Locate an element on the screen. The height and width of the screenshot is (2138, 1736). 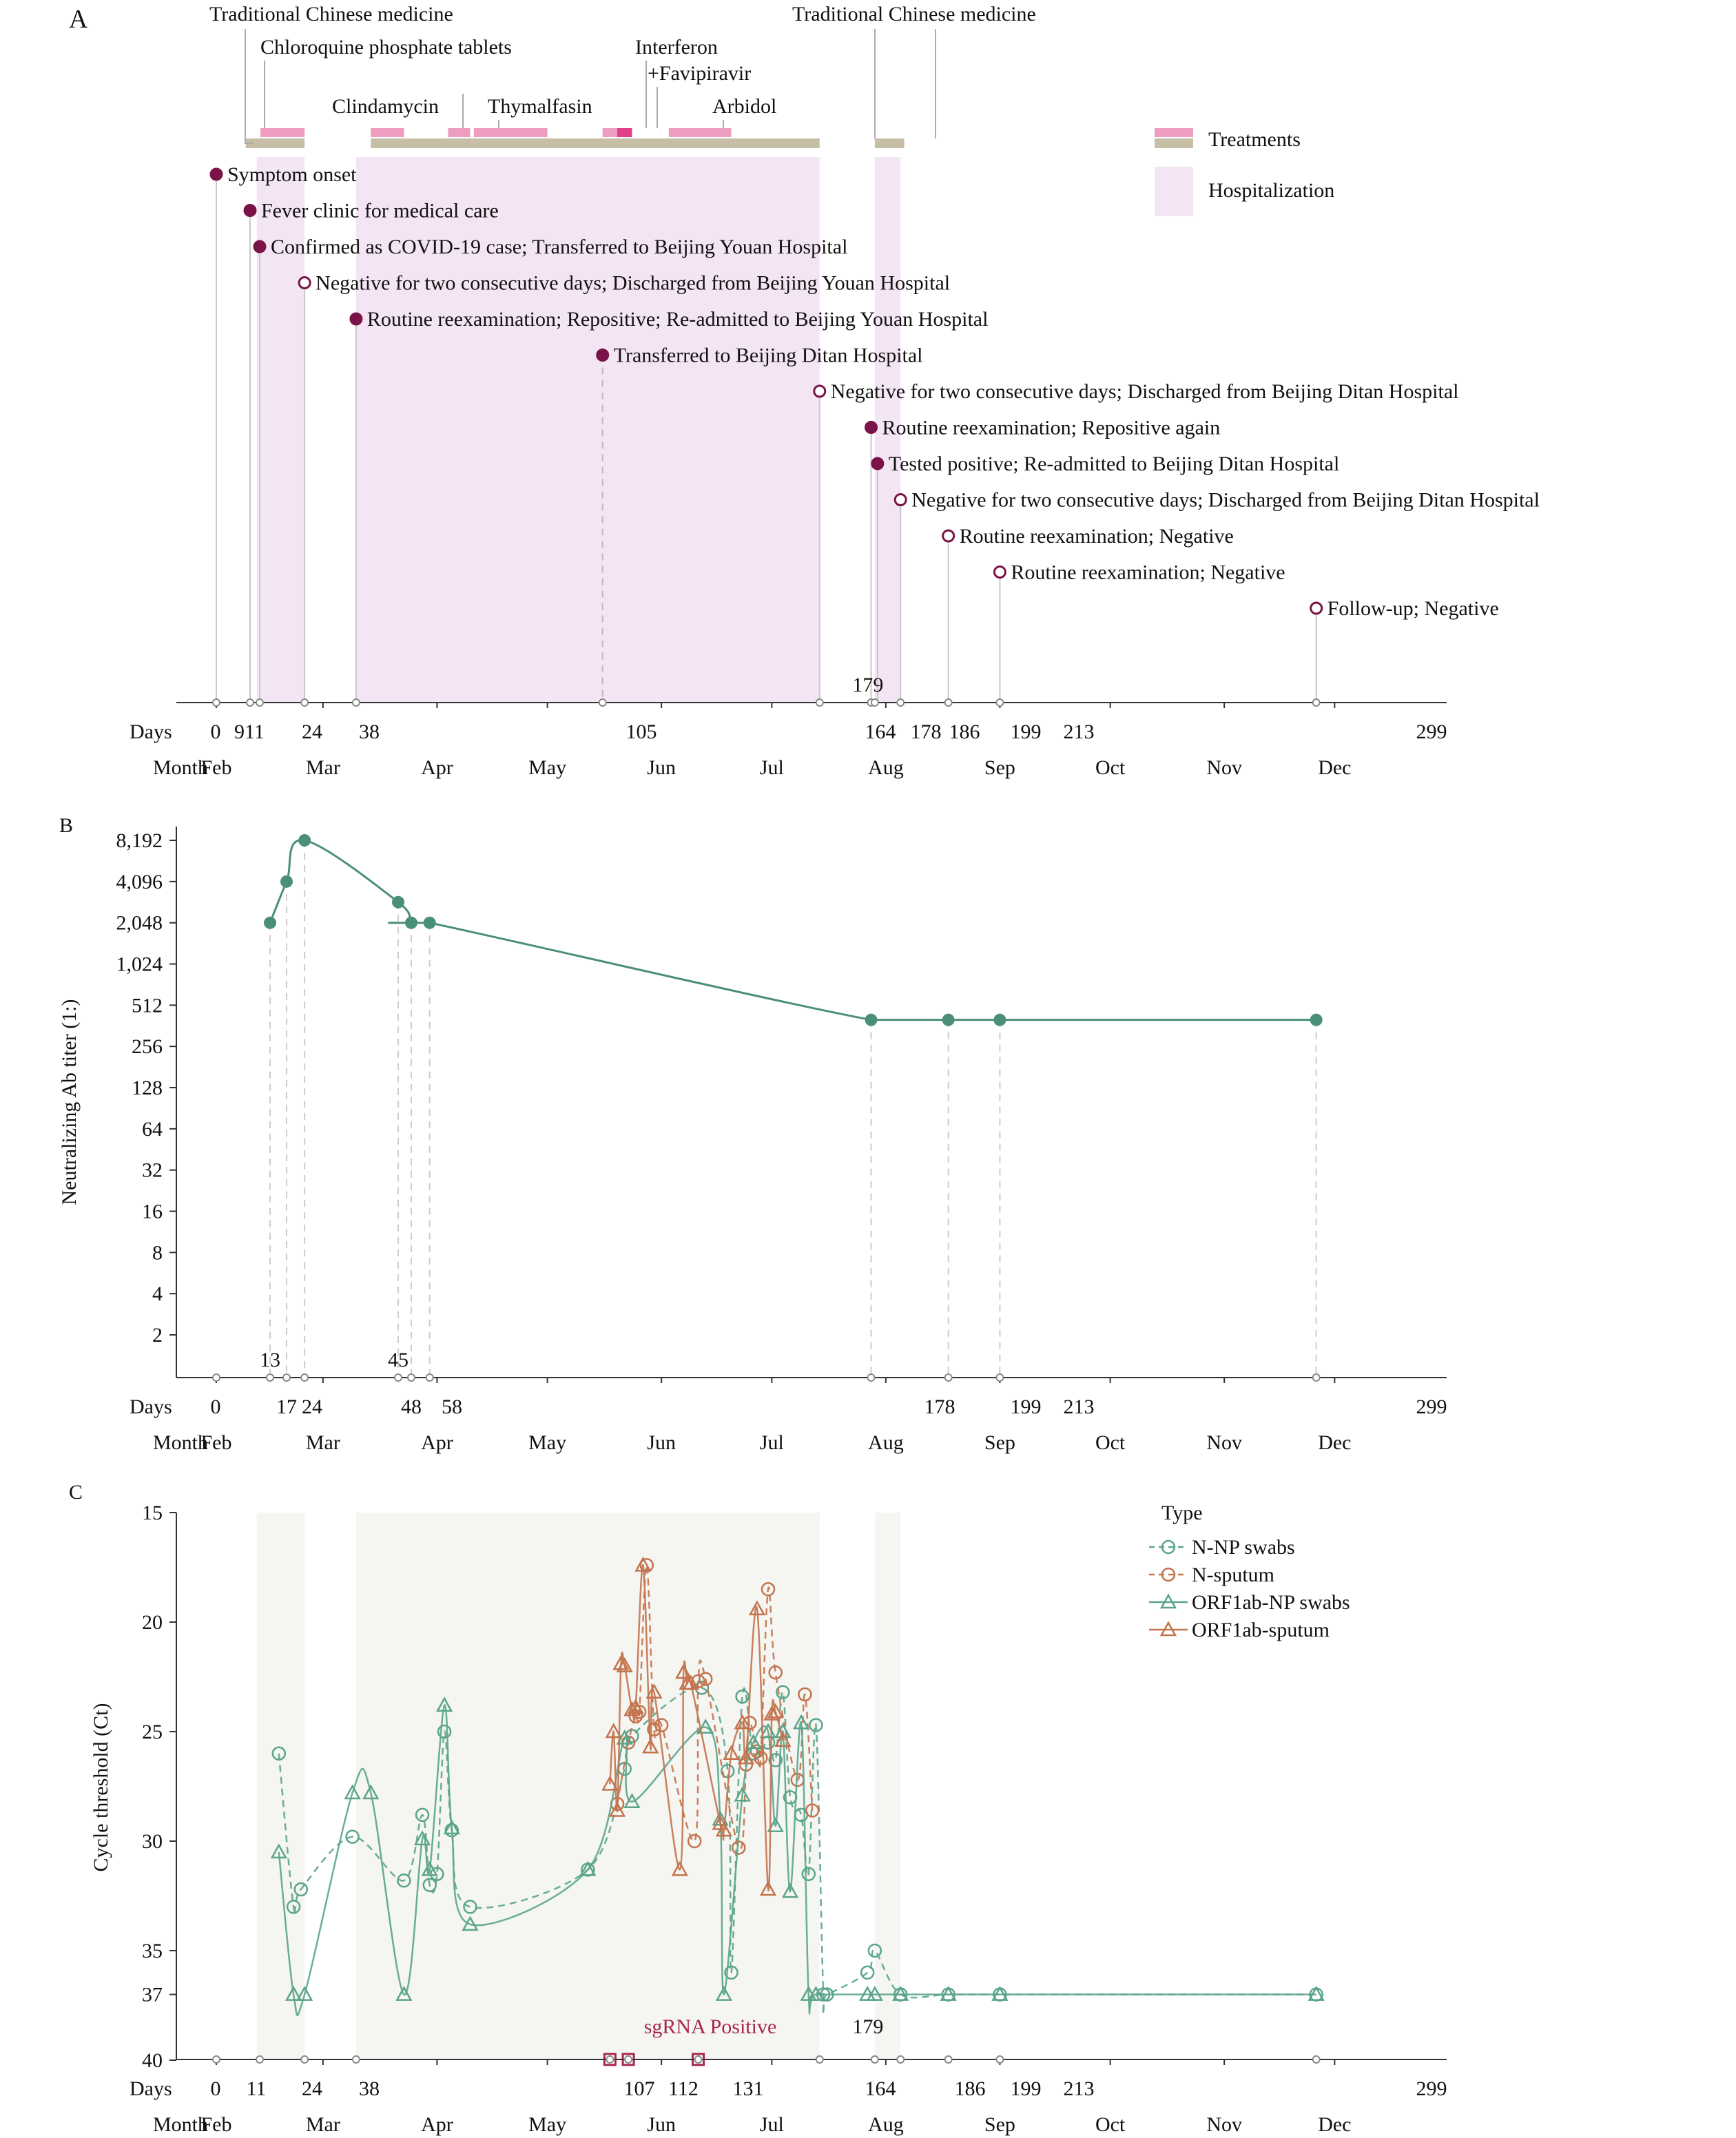
titer-curve is located at coordinates (792, 930).